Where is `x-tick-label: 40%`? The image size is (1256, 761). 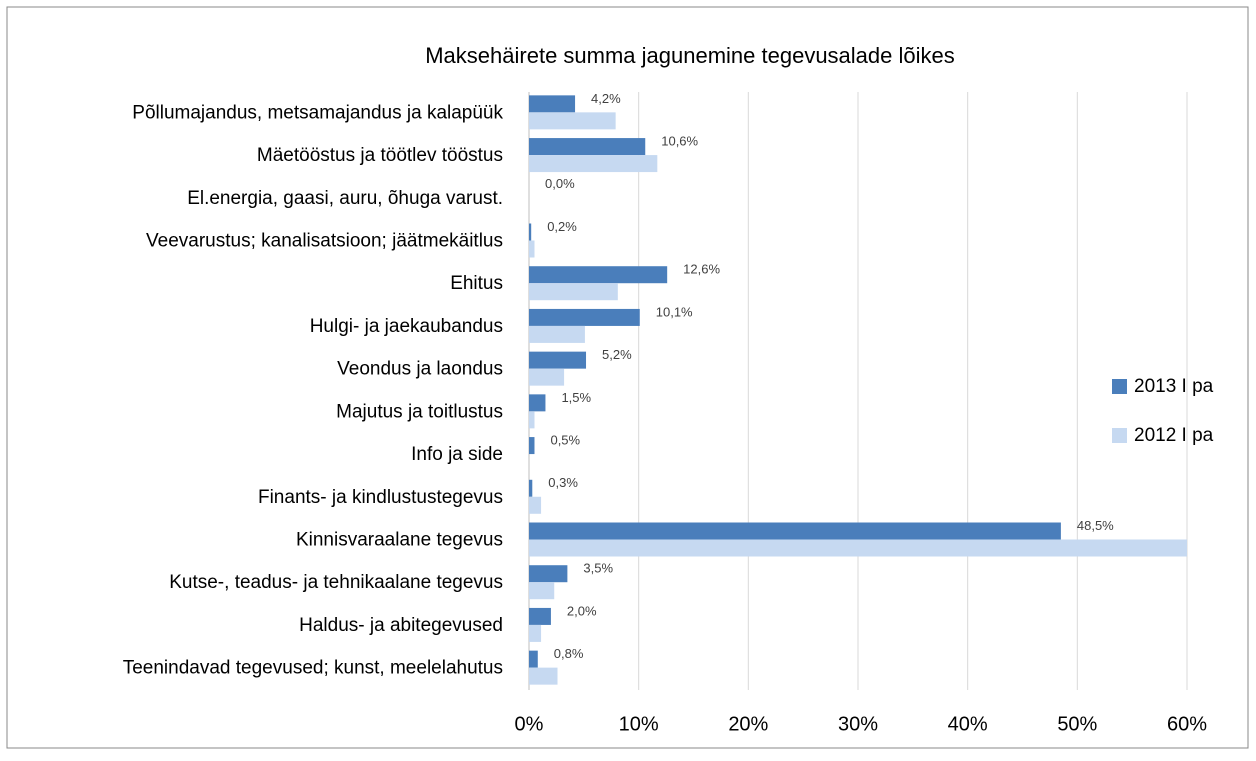
x-tick-label: 40% is located at coordinates (968, 724).